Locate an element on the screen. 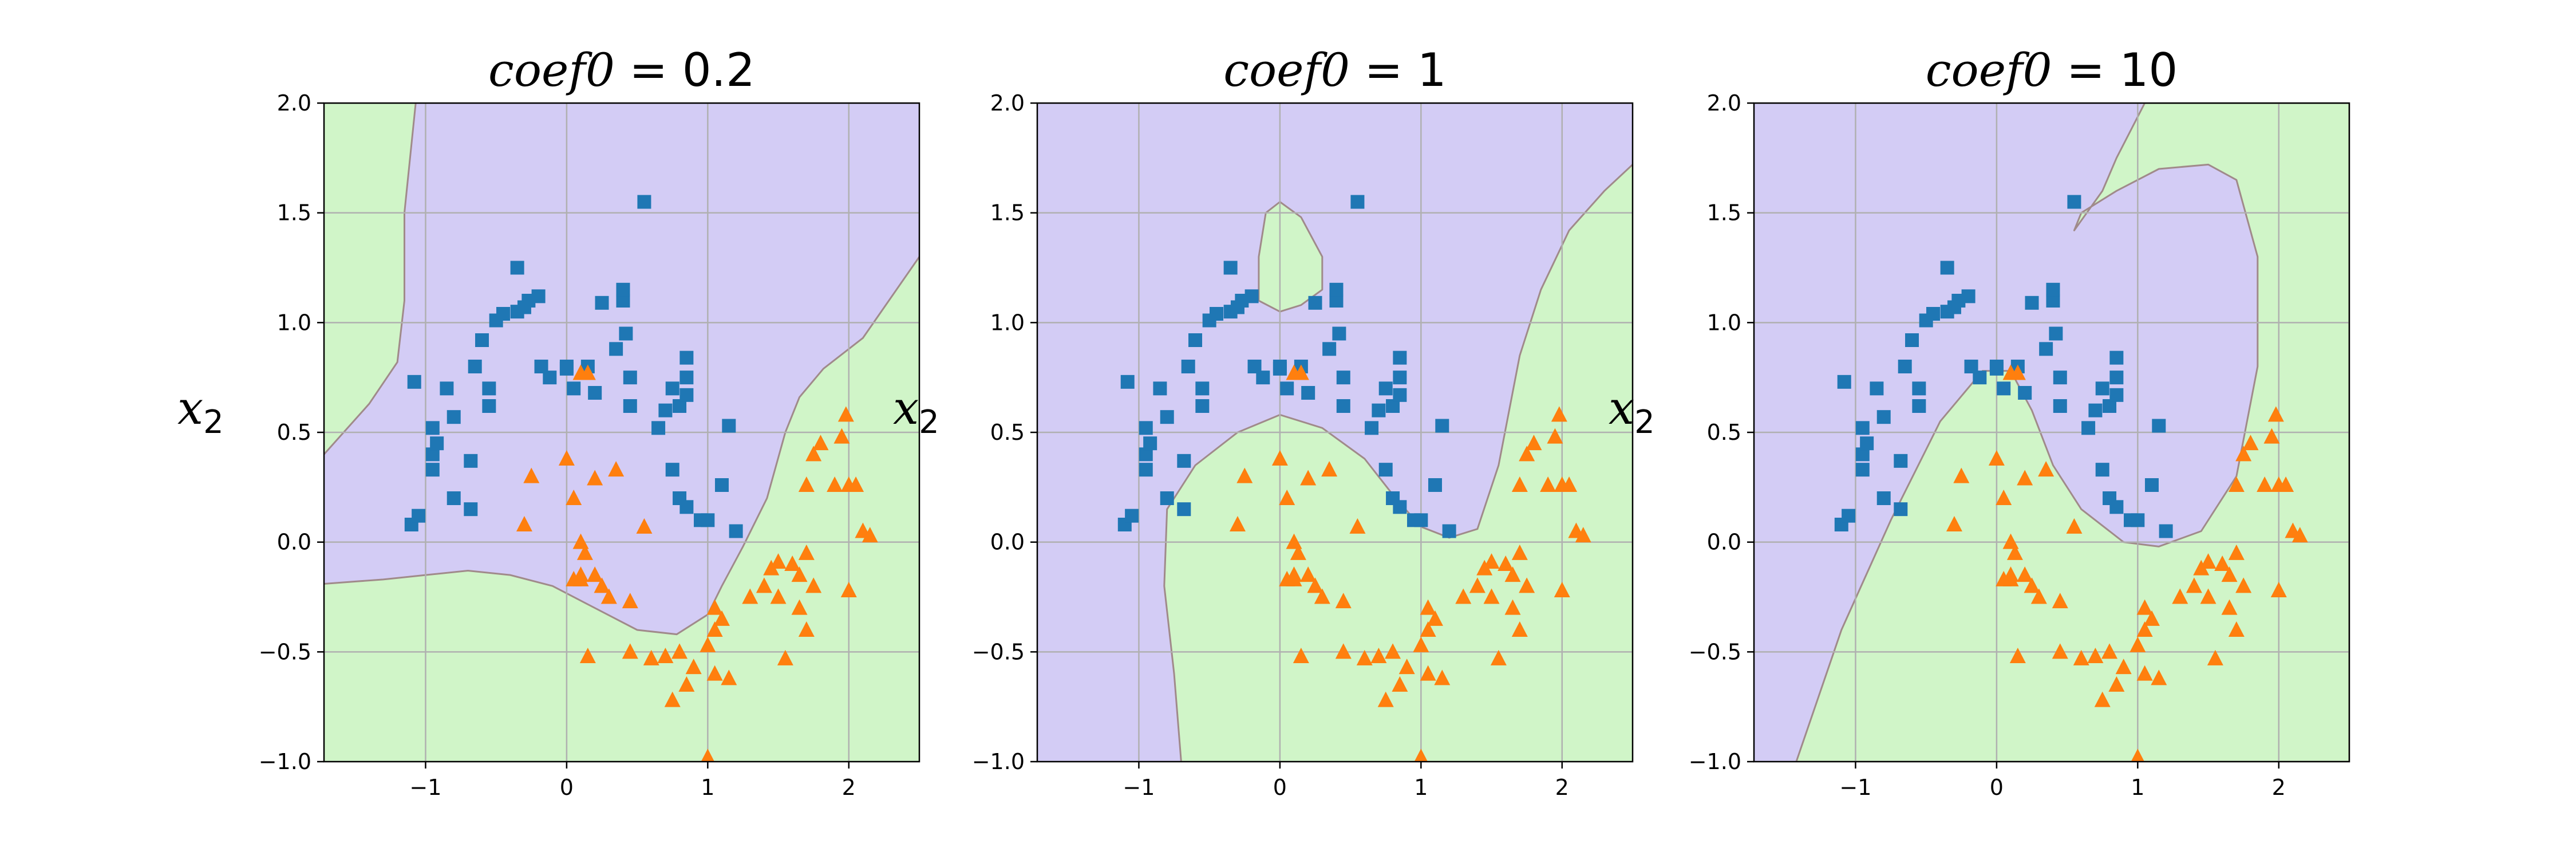 The width and height of the screenshot is (2576, 859). x-tick-label: 2 is located at coordinates (849, 787).